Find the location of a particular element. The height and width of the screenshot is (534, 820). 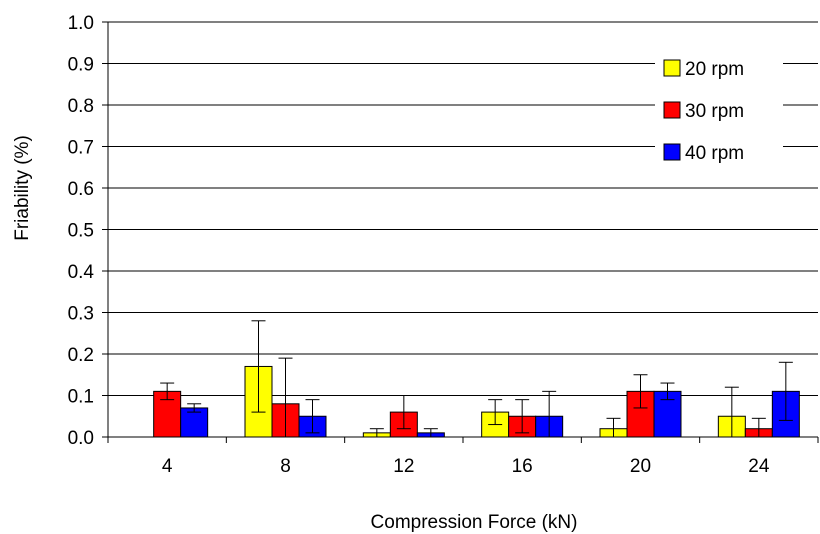

y-tick-label: 0.3 is located at coordinates (81, 314).